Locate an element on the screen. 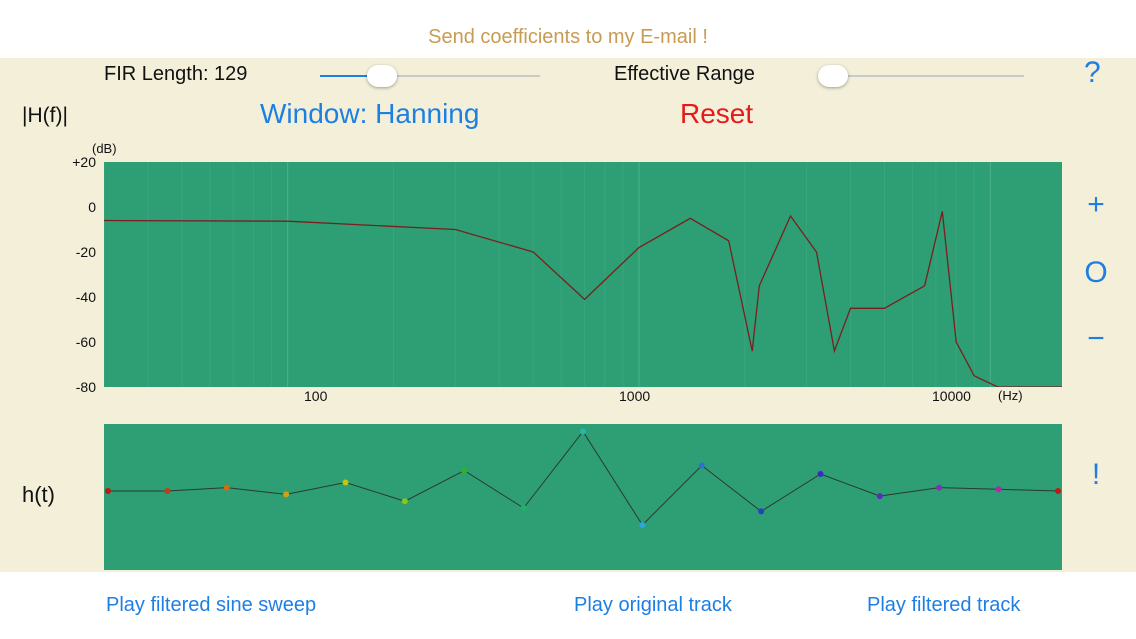 Image resolution: width=1136 pixels, height=639 pixels. x-tick-label: 100 is located at coordinates (316, 396).